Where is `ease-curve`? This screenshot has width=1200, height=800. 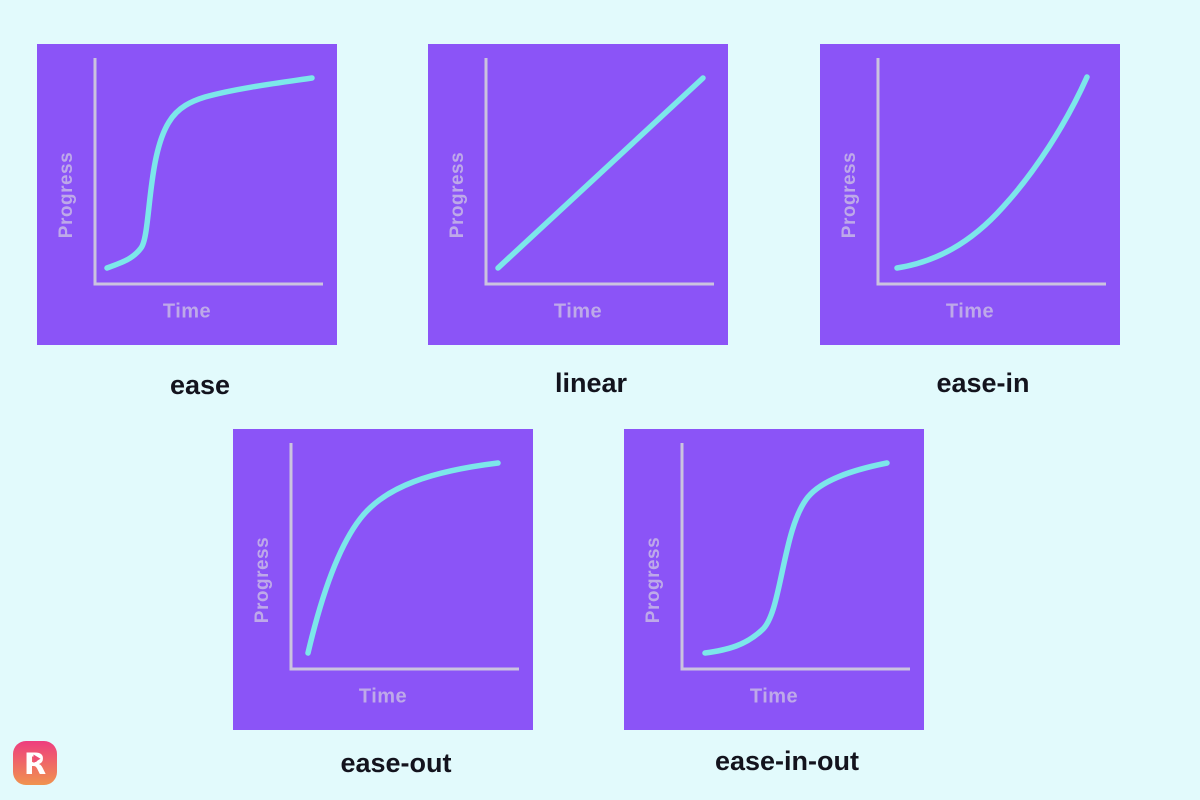
ease-curve is located at coordinates (209, 173).